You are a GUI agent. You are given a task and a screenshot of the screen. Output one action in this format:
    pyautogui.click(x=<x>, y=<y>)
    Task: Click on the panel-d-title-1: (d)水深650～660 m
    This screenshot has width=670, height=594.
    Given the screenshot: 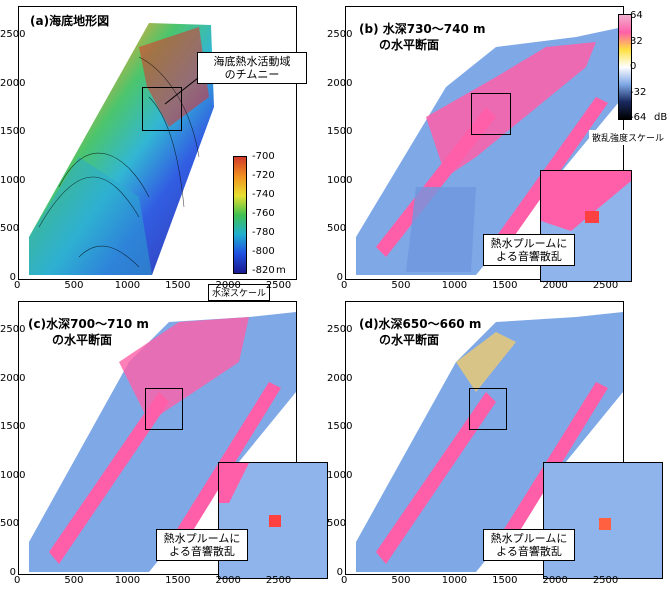 What is the action you would take?
    pyautogui.click(x=420, y=324)
    